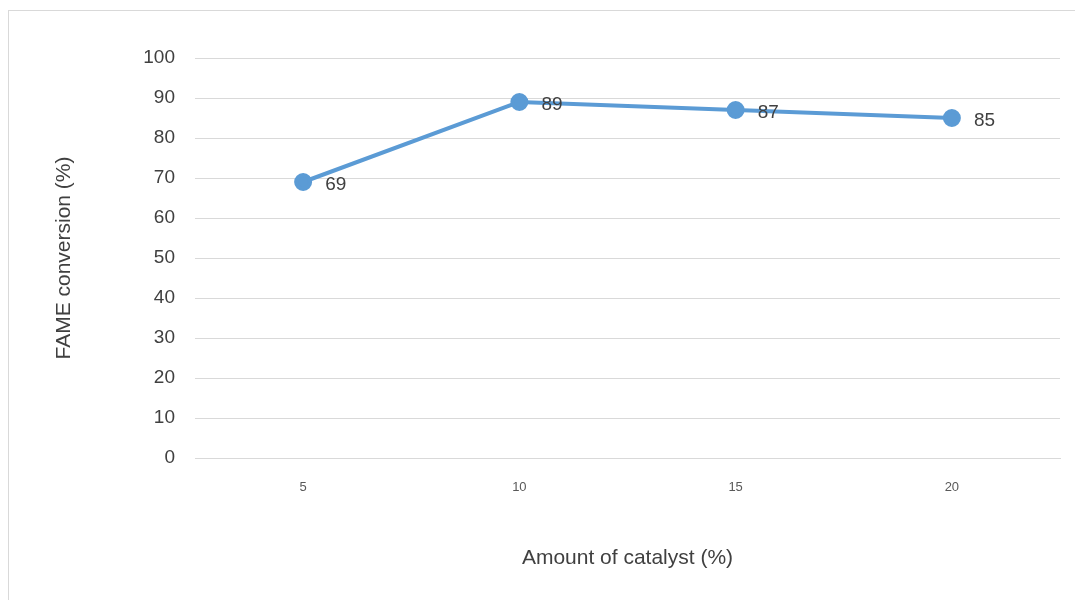 This screenshot has width=1075, height=600. Describe the element at coordinates (984, 120) in the screenshot. I see `data-label: 85` at that location.